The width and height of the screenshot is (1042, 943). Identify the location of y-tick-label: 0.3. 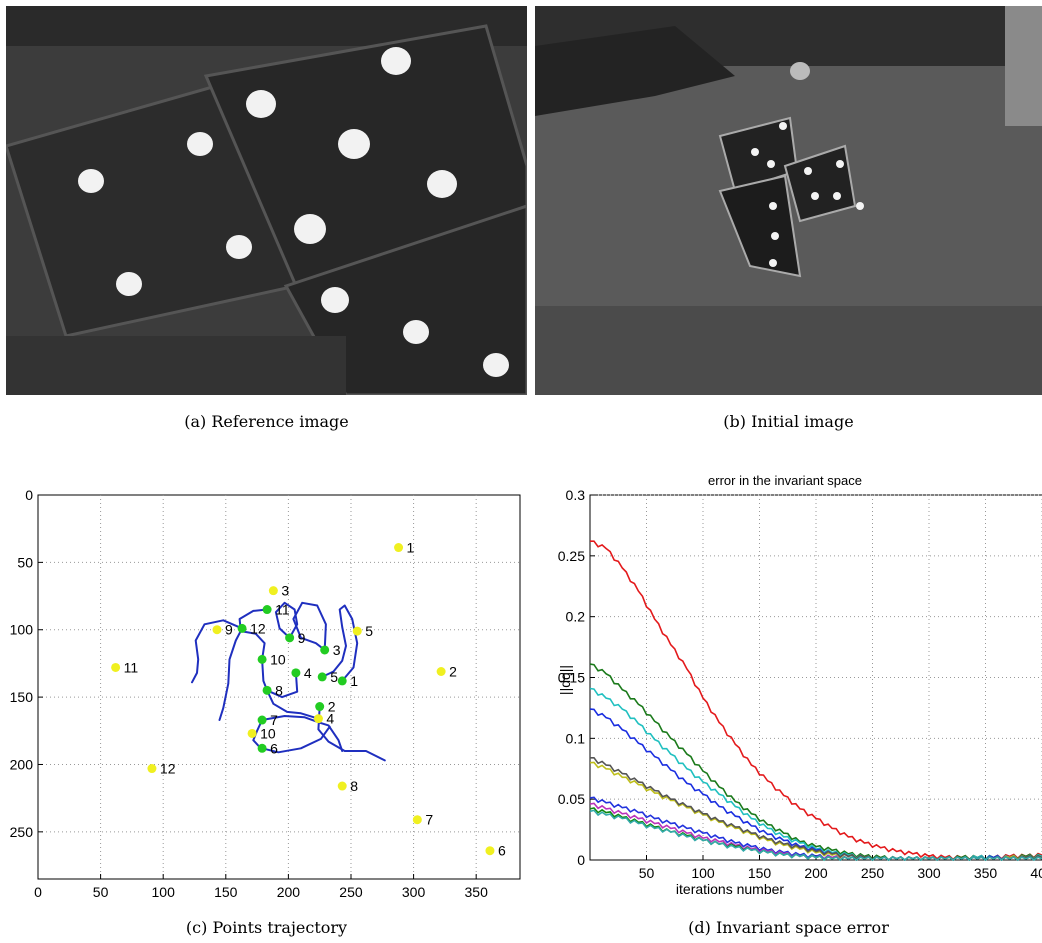
(576, 495).